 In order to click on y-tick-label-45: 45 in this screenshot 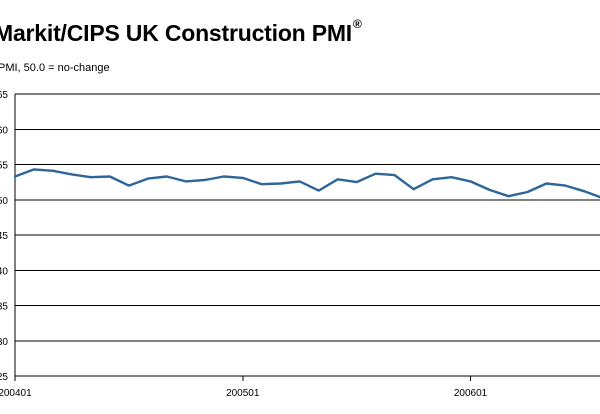, I will do `click(4, 236)`.